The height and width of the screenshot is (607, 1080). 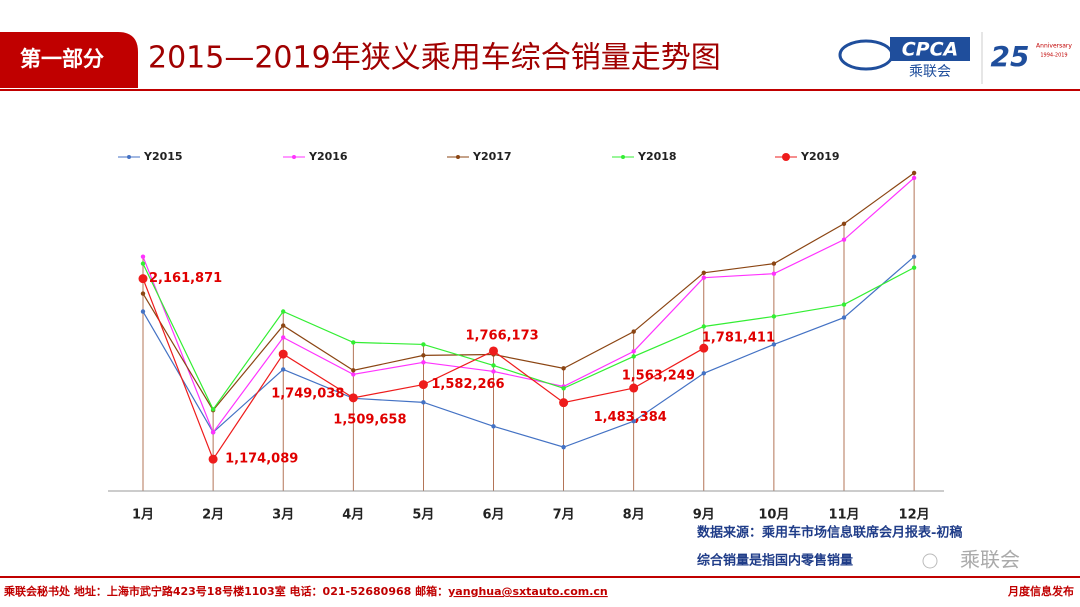 What do you see at coordinates (328, 156) in the screenshot?
I see `legend-label: Y2016` at bounding box center [328, 156].